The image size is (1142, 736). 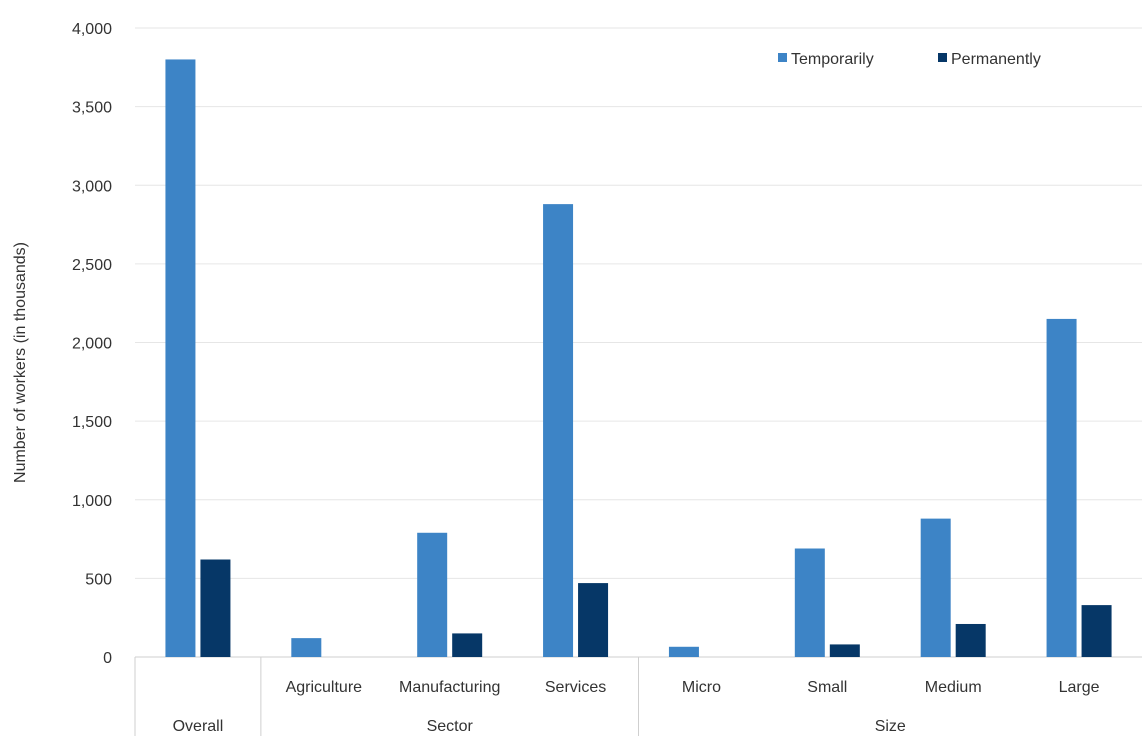 I want to click on bar-permanently-services, so click(x=593, y=620).